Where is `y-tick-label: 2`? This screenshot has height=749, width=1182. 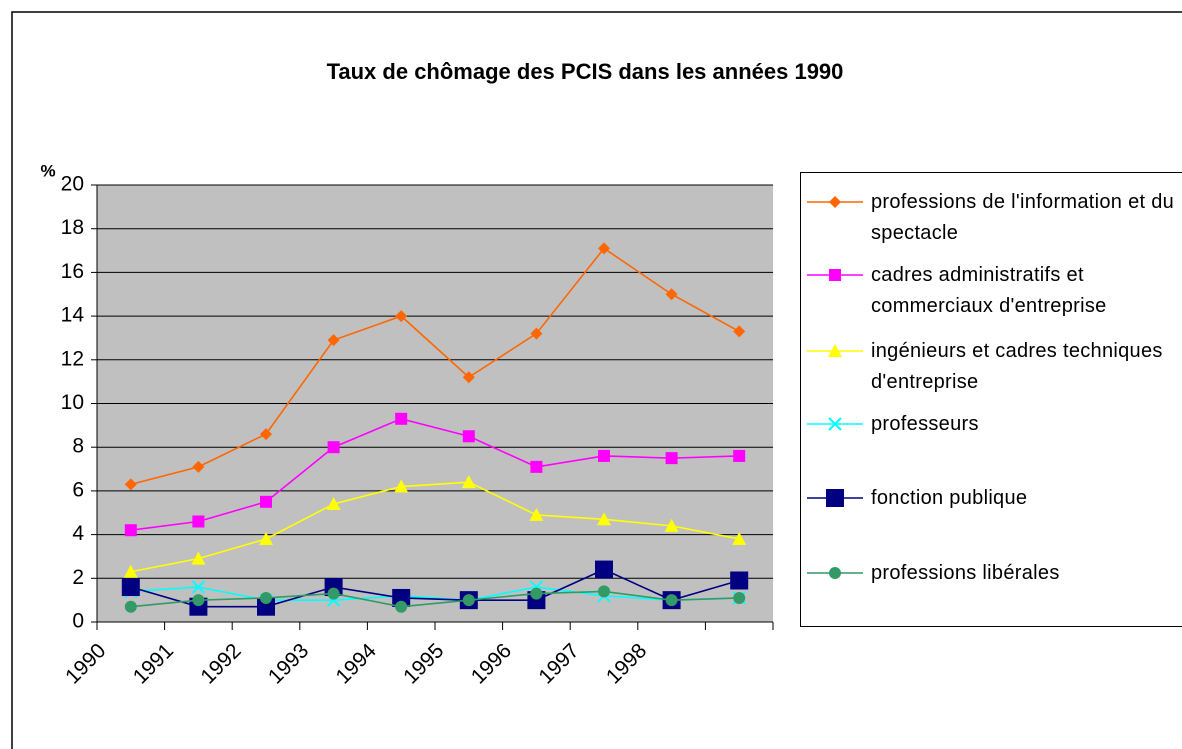
y-tick-label: 2 is located at coordinates (78, 577).